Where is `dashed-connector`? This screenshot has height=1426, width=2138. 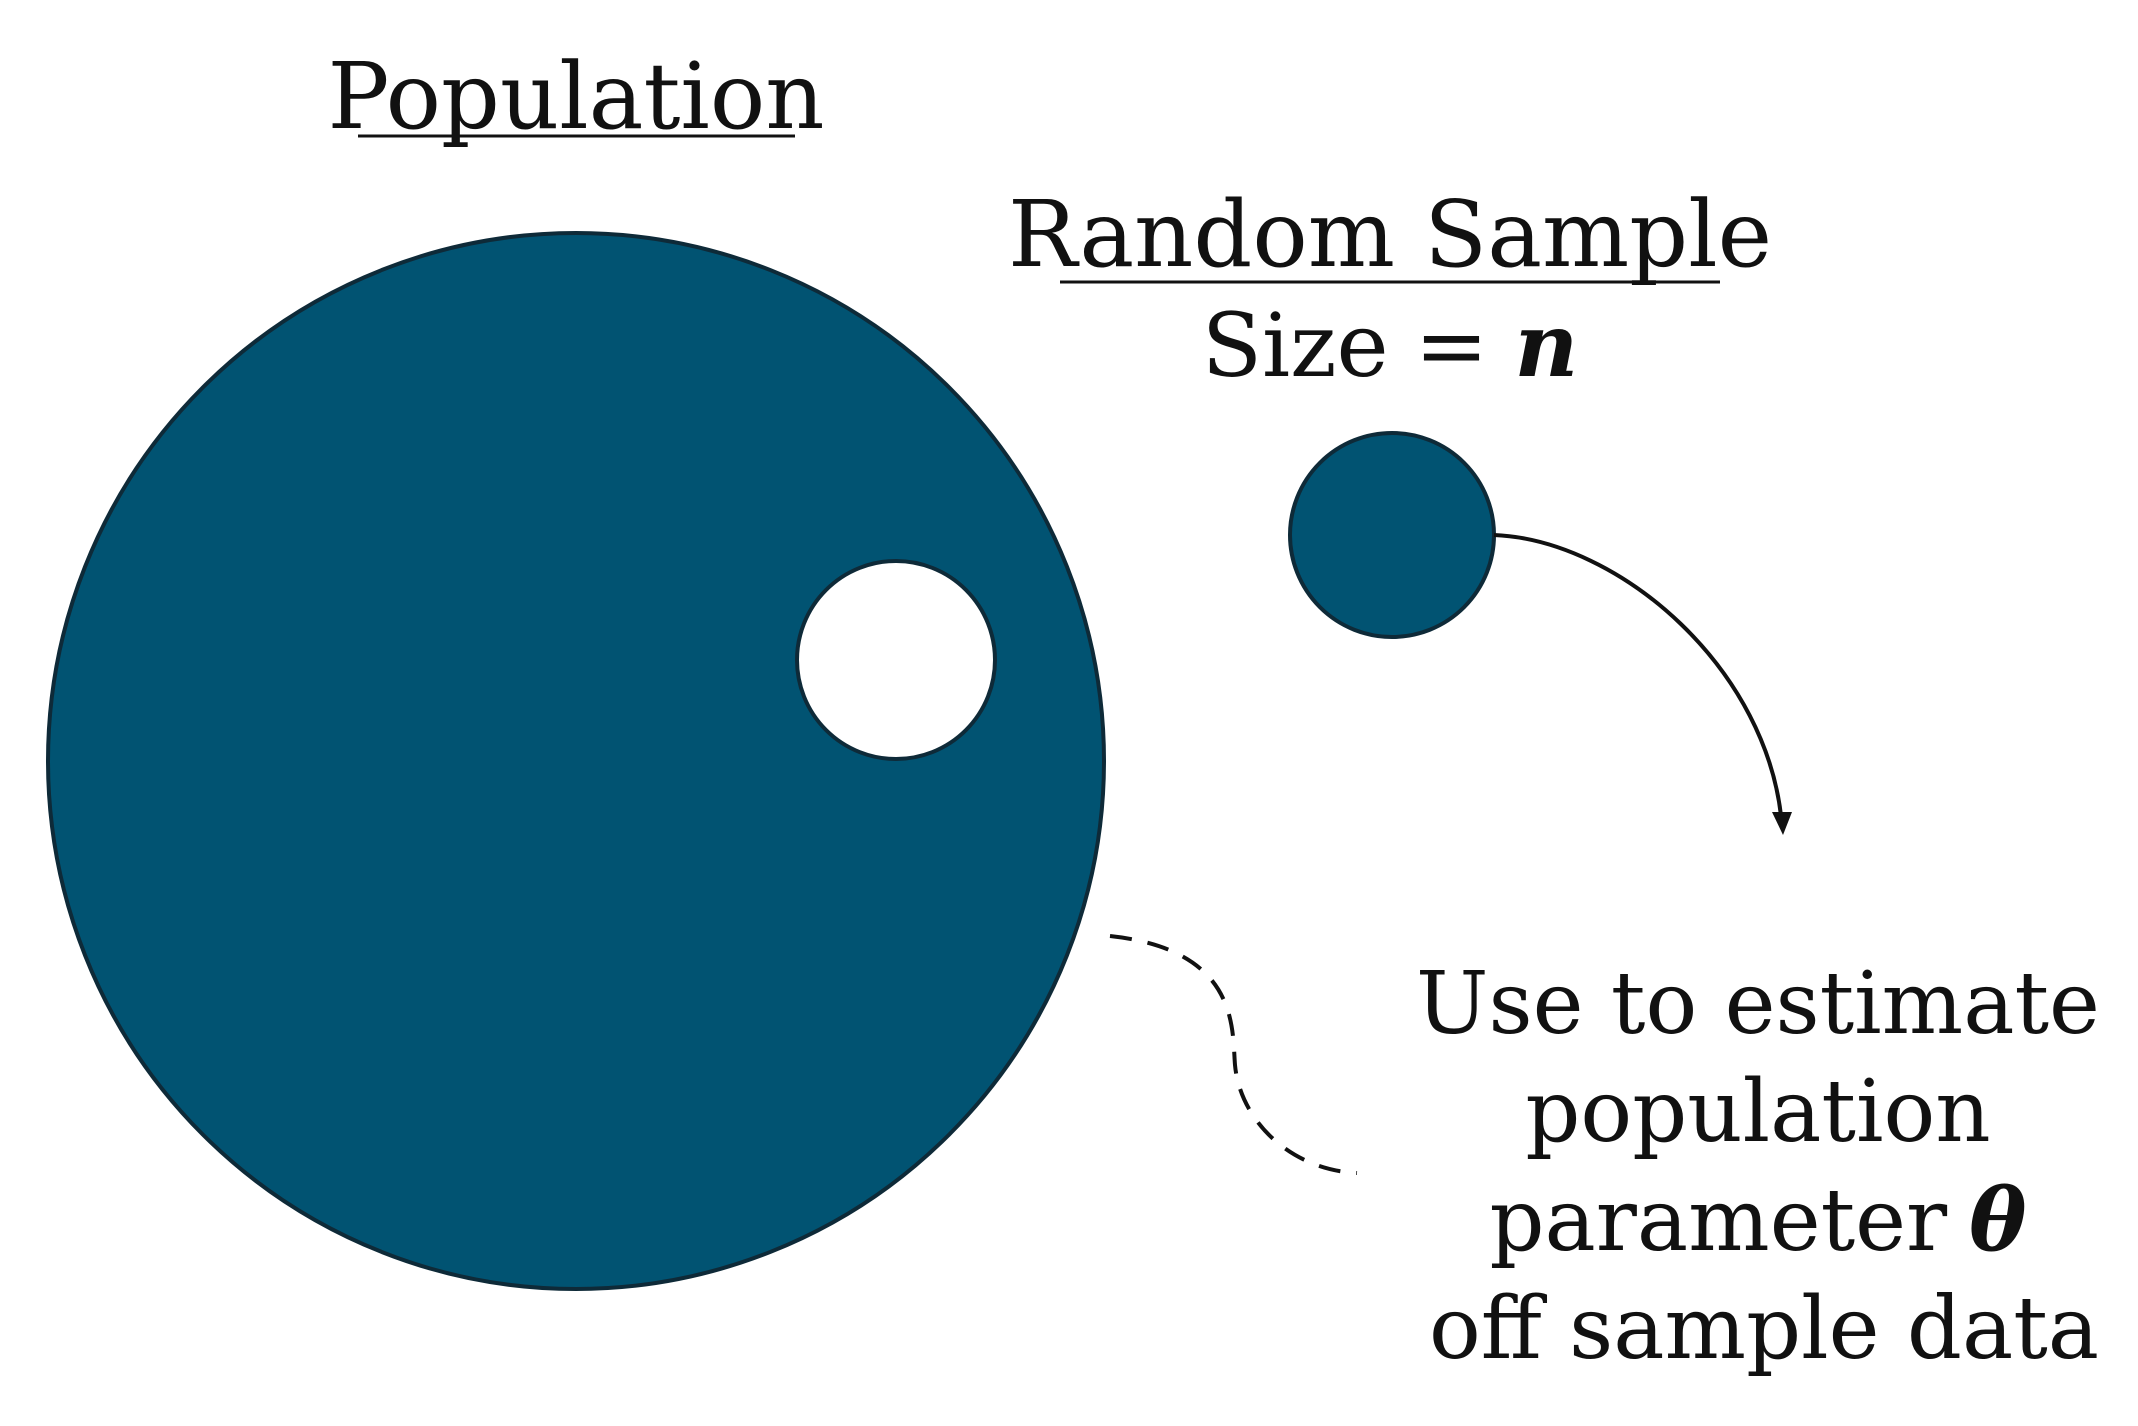 dashed-connector is located at coordinates (1233, 1054).